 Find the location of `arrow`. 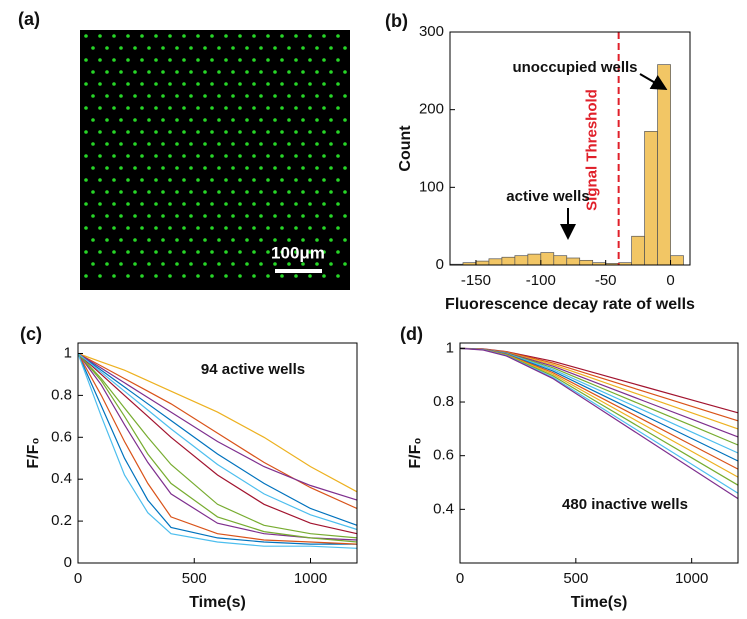

arrow is located at coordinates (653, 82).